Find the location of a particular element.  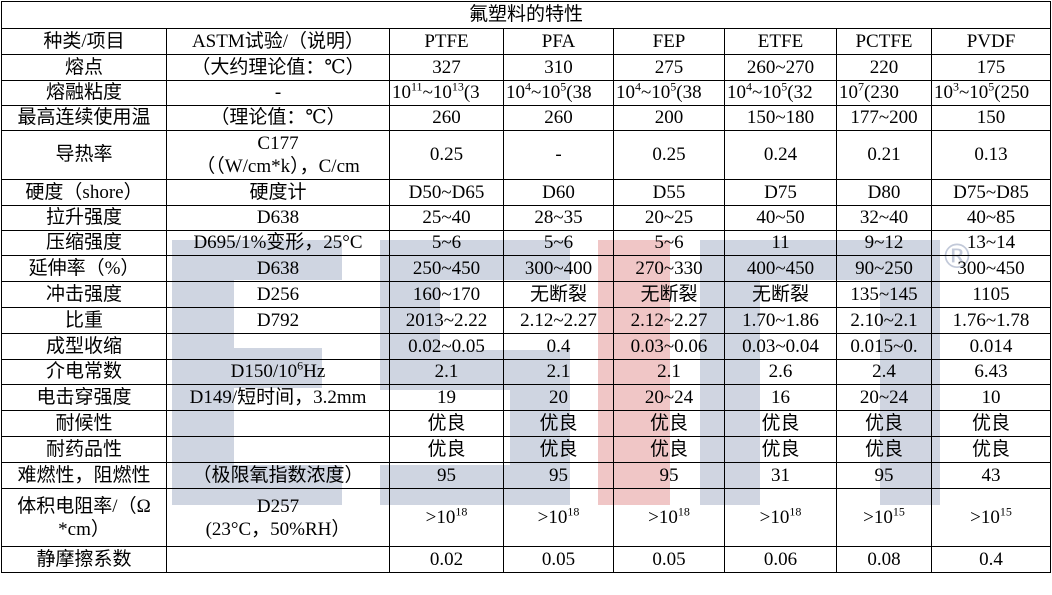

value-cell: 220 is located at coordinates (884, 67).